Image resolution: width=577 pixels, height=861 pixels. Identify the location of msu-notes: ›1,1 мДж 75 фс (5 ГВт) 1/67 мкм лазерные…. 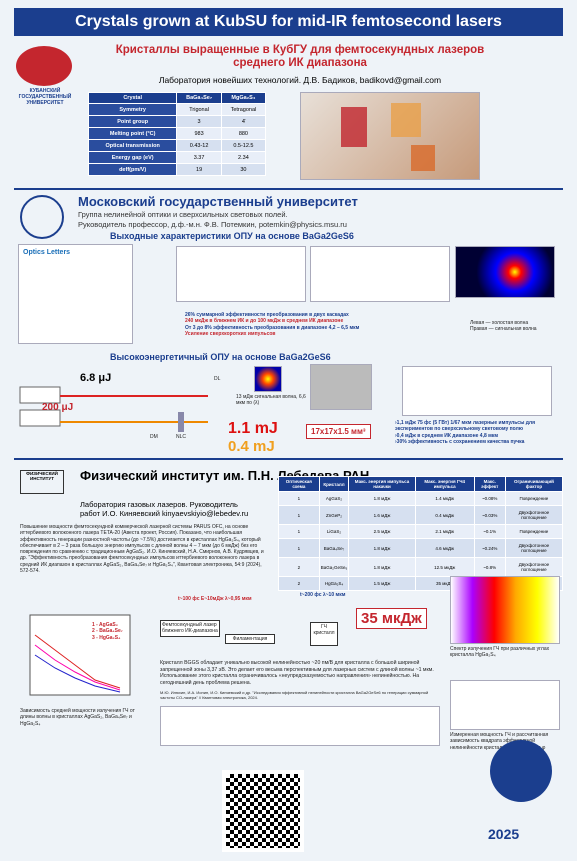
(465, 432).